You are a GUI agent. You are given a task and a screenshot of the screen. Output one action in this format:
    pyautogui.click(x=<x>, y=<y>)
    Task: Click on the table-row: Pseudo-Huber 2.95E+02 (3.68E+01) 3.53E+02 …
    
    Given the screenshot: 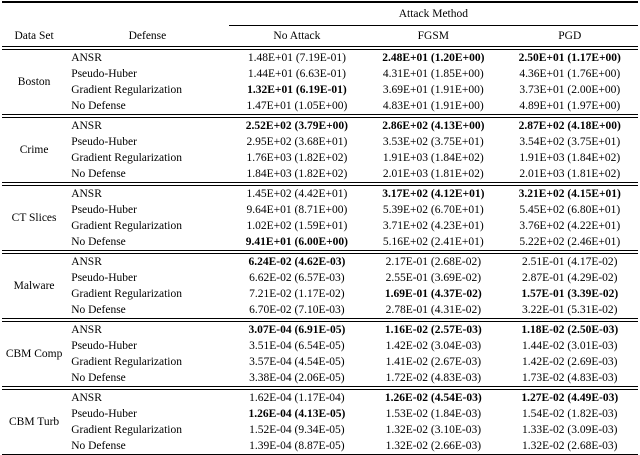 What is the action you would take?
    pyautogui.click(x=320, y=142)
    